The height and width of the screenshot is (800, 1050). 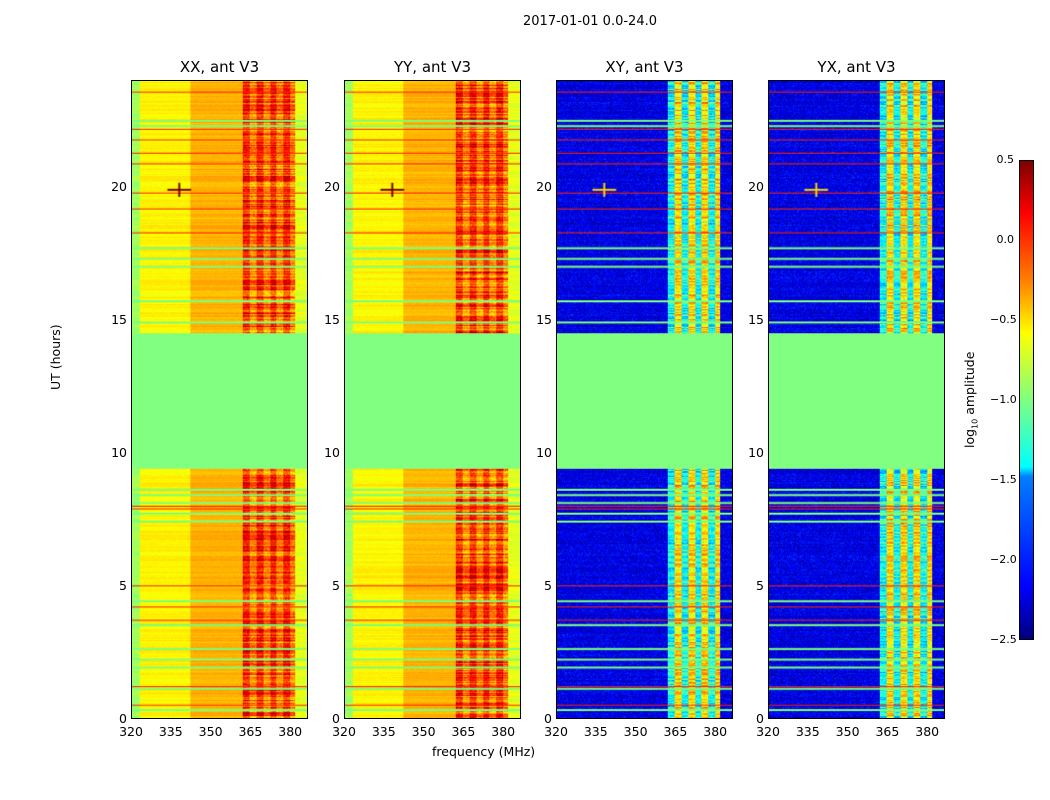 What do you see at coordinates (590, 21) in the screenshot?
I see `figure-title: 2017-01-01 0.0-24.0` at bounding box center [590, 21].